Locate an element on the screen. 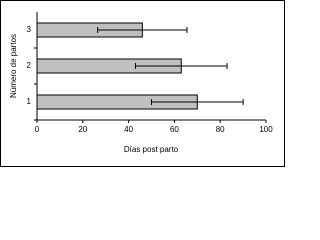  x-tick-label: 20 is located at coordinates (82, 129).